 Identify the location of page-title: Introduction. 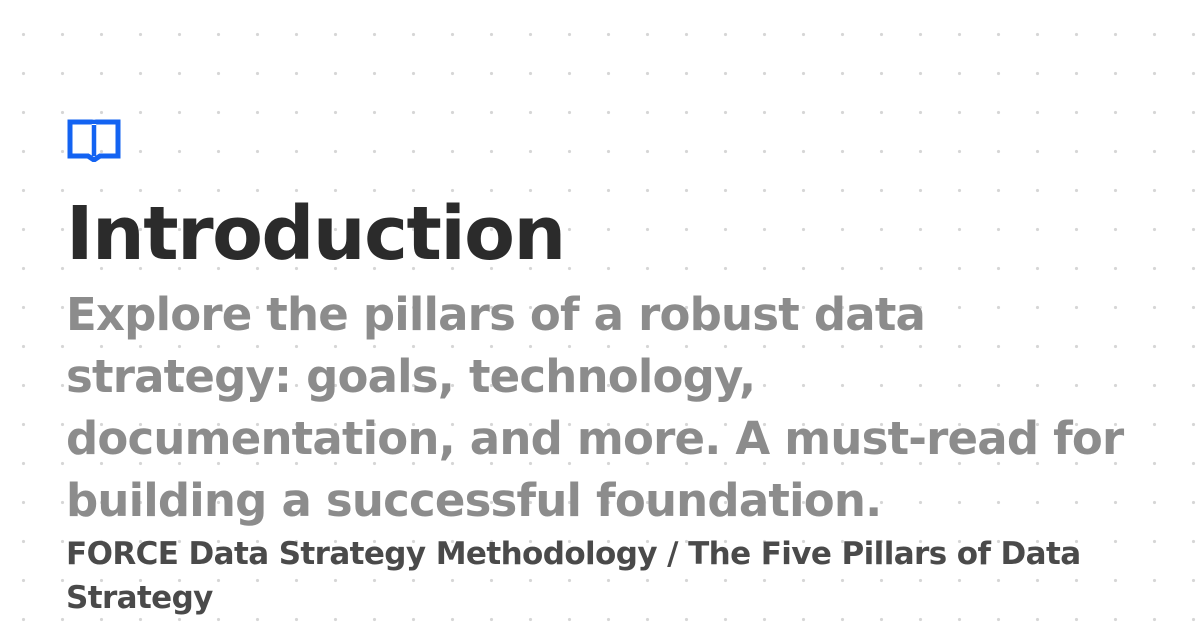
(316, 234).